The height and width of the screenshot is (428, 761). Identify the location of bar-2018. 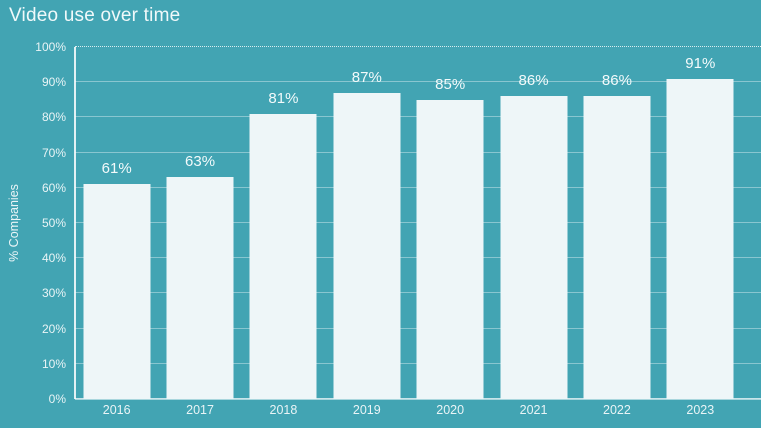
(283, 256).